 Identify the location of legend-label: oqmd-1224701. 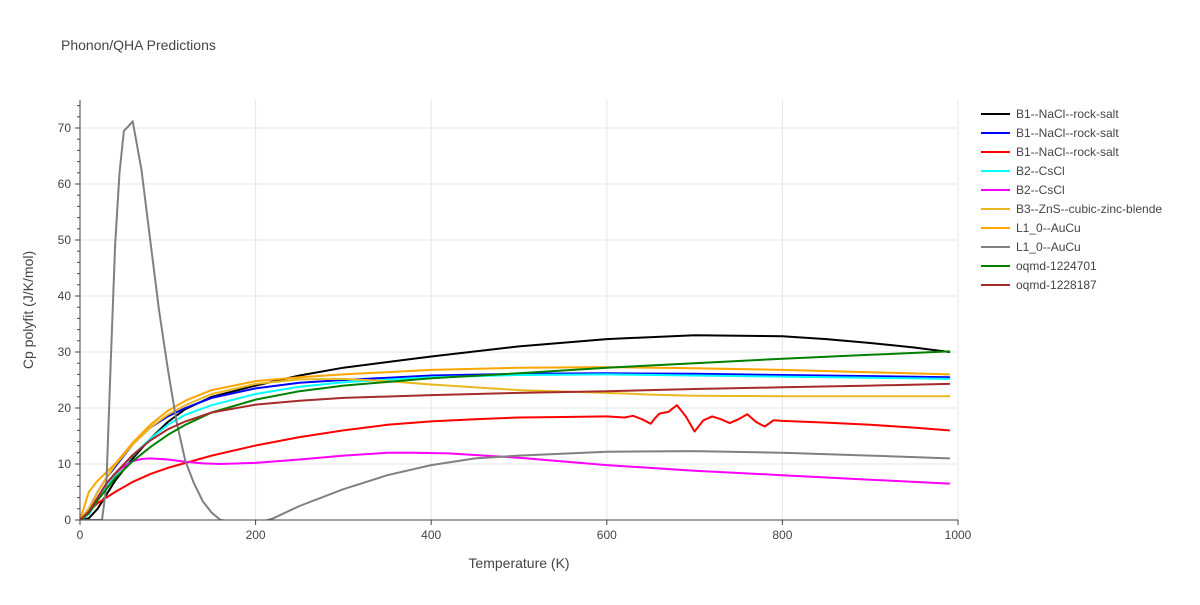
(1056, 266).